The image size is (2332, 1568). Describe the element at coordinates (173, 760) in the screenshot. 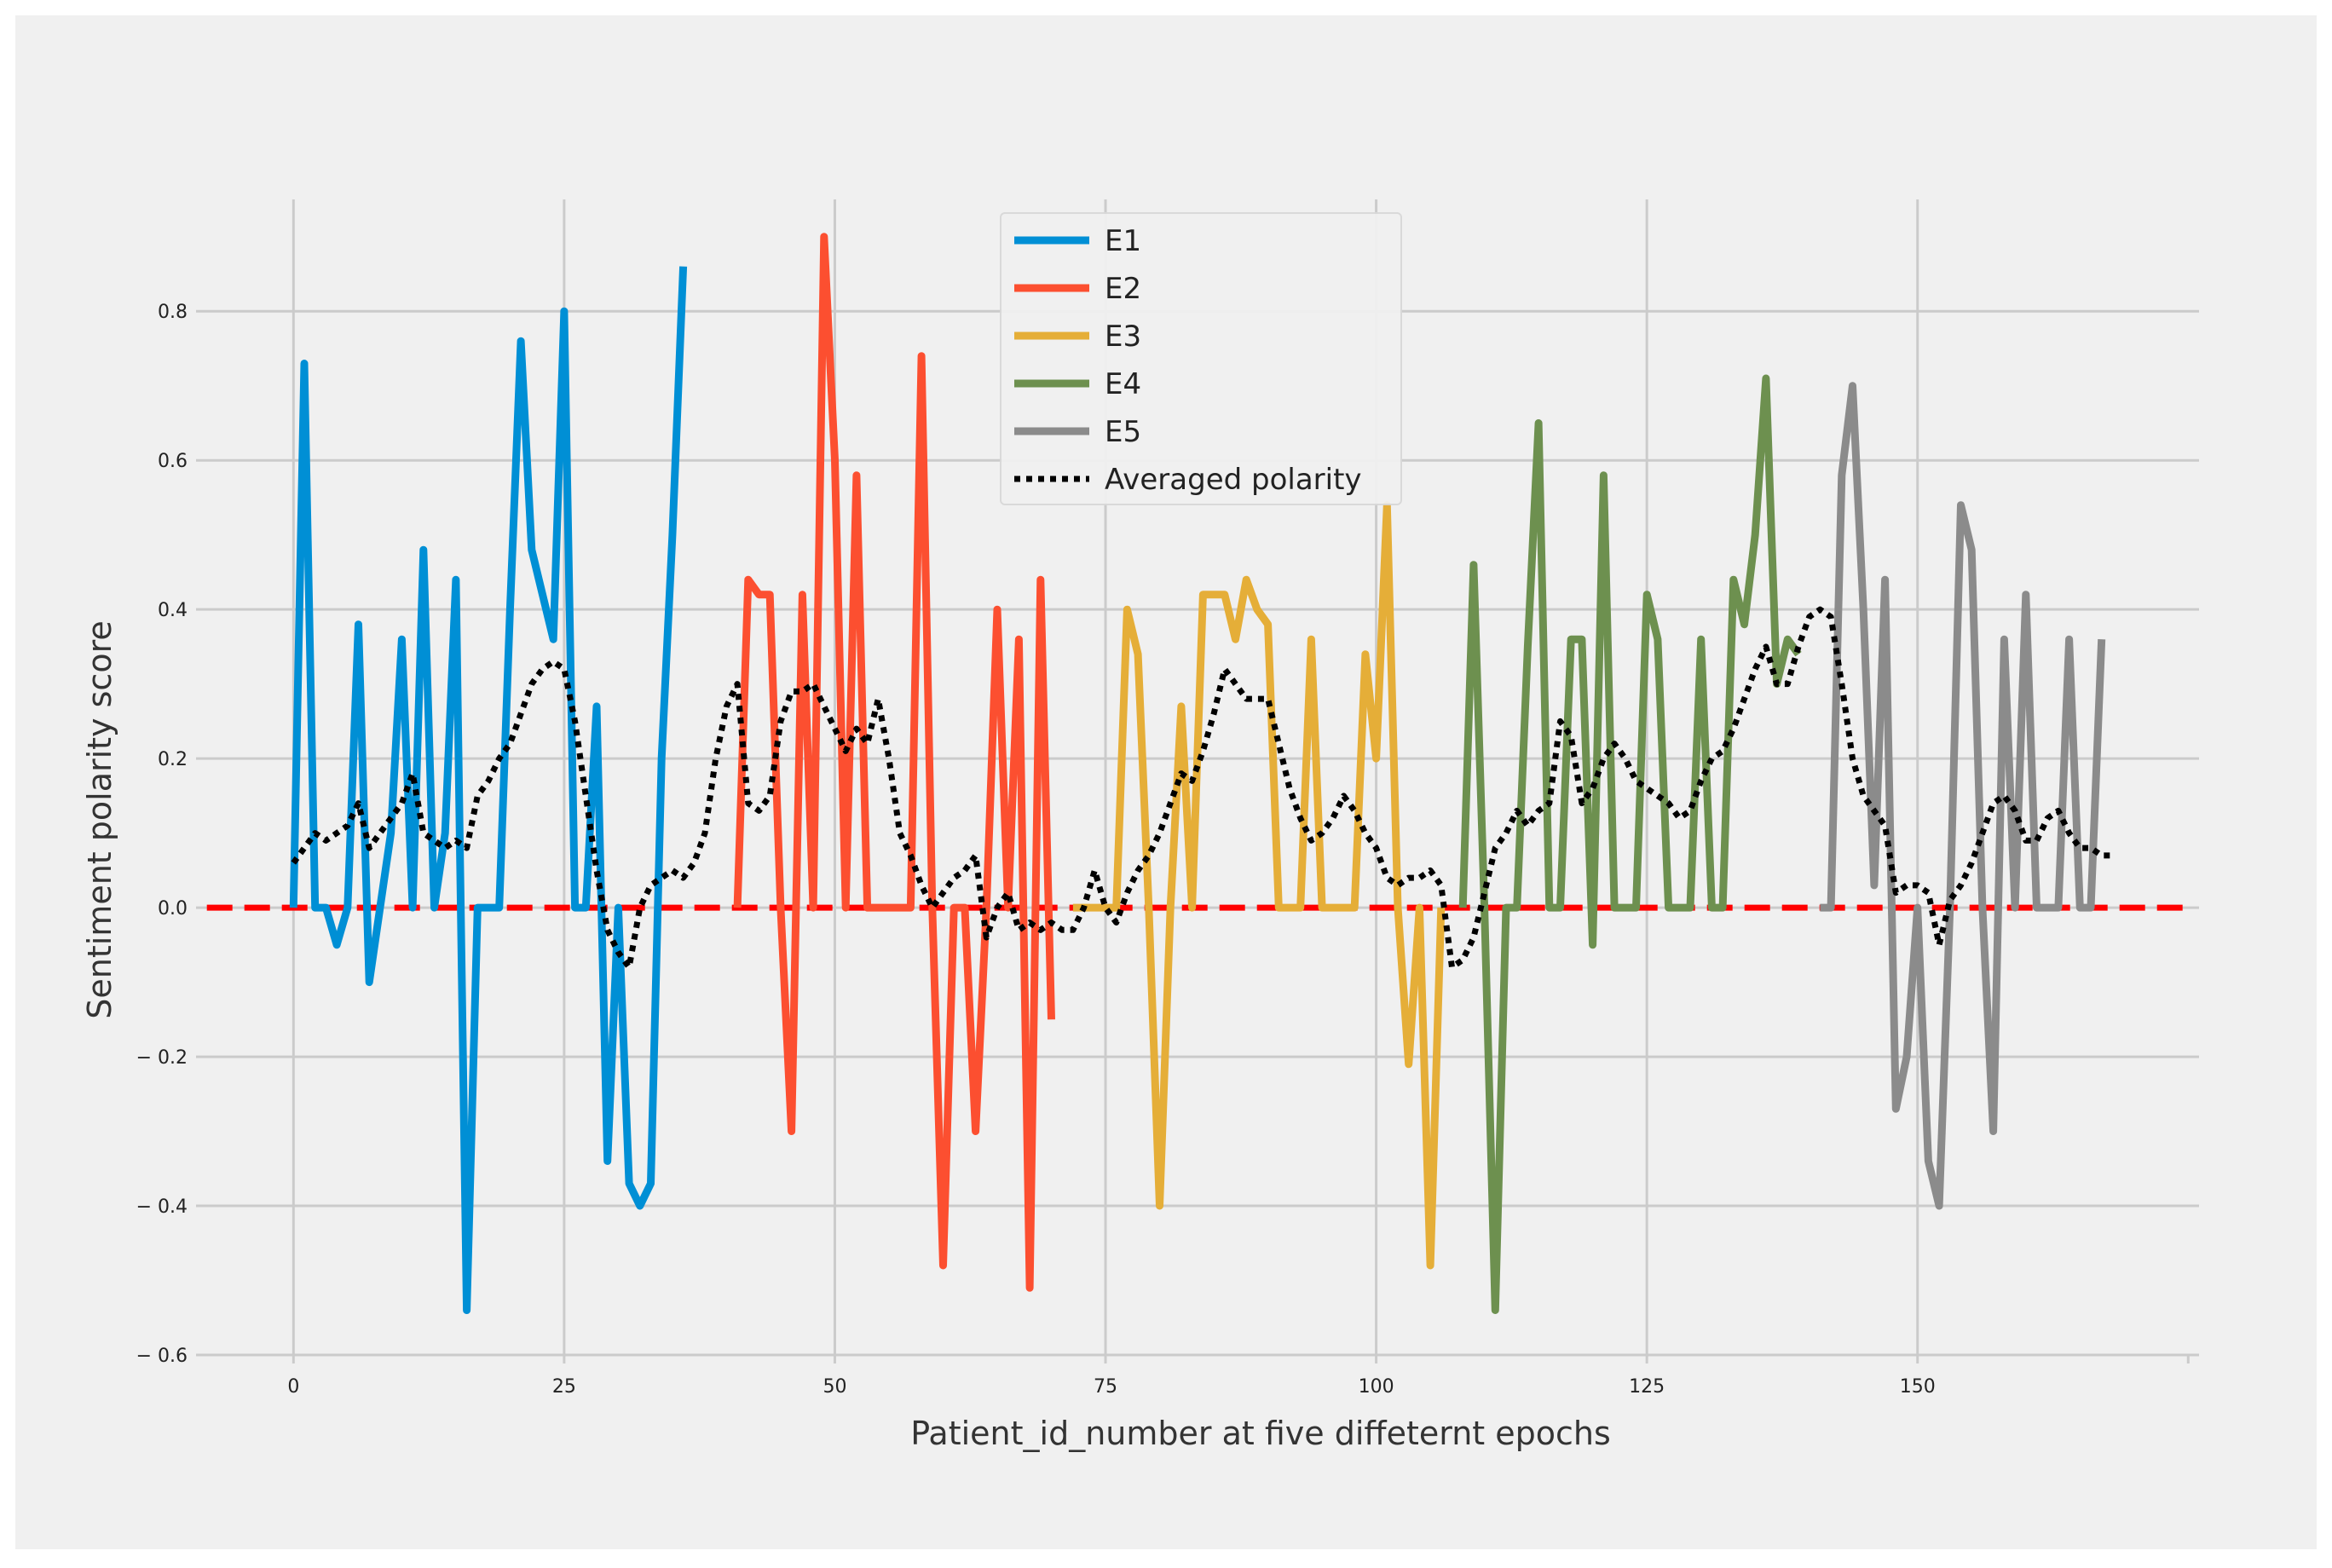

I see `y-tick-label: 0.2` at that location.